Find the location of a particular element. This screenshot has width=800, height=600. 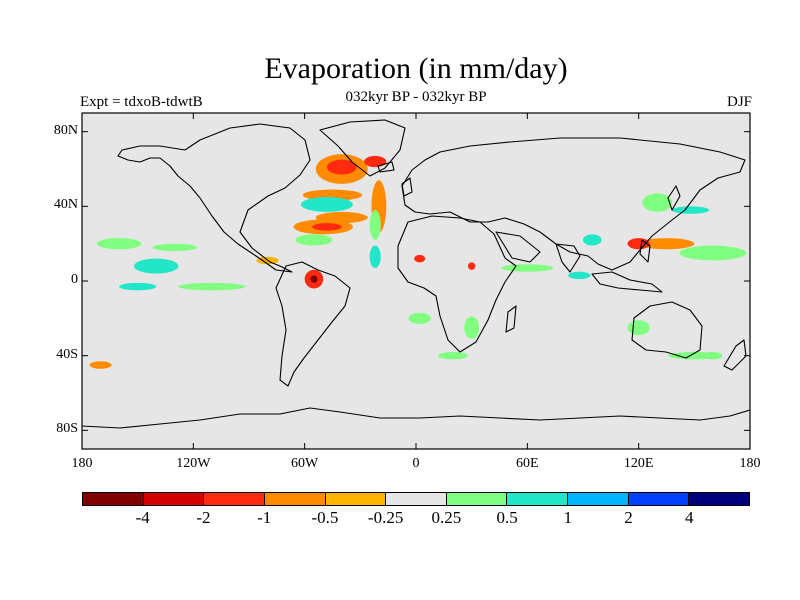

lon-tick-label: 0 is located at coordinates (416, 463).